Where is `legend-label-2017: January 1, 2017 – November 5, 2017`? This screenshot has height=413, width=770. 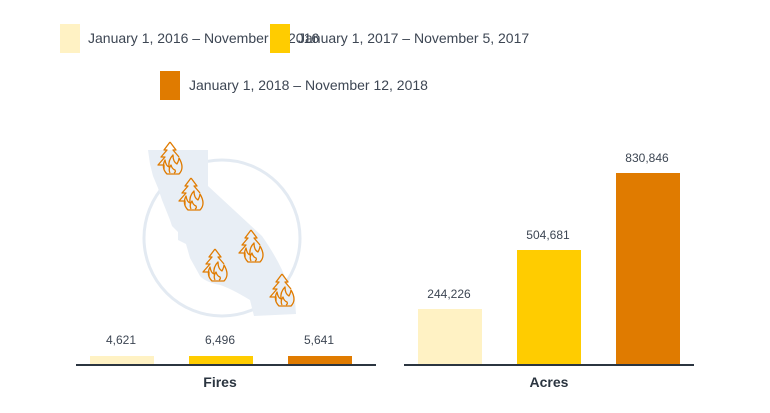 legend-label-2017: January 1, 2017 – November 5, 2017 is located at coordinates (414, 38).